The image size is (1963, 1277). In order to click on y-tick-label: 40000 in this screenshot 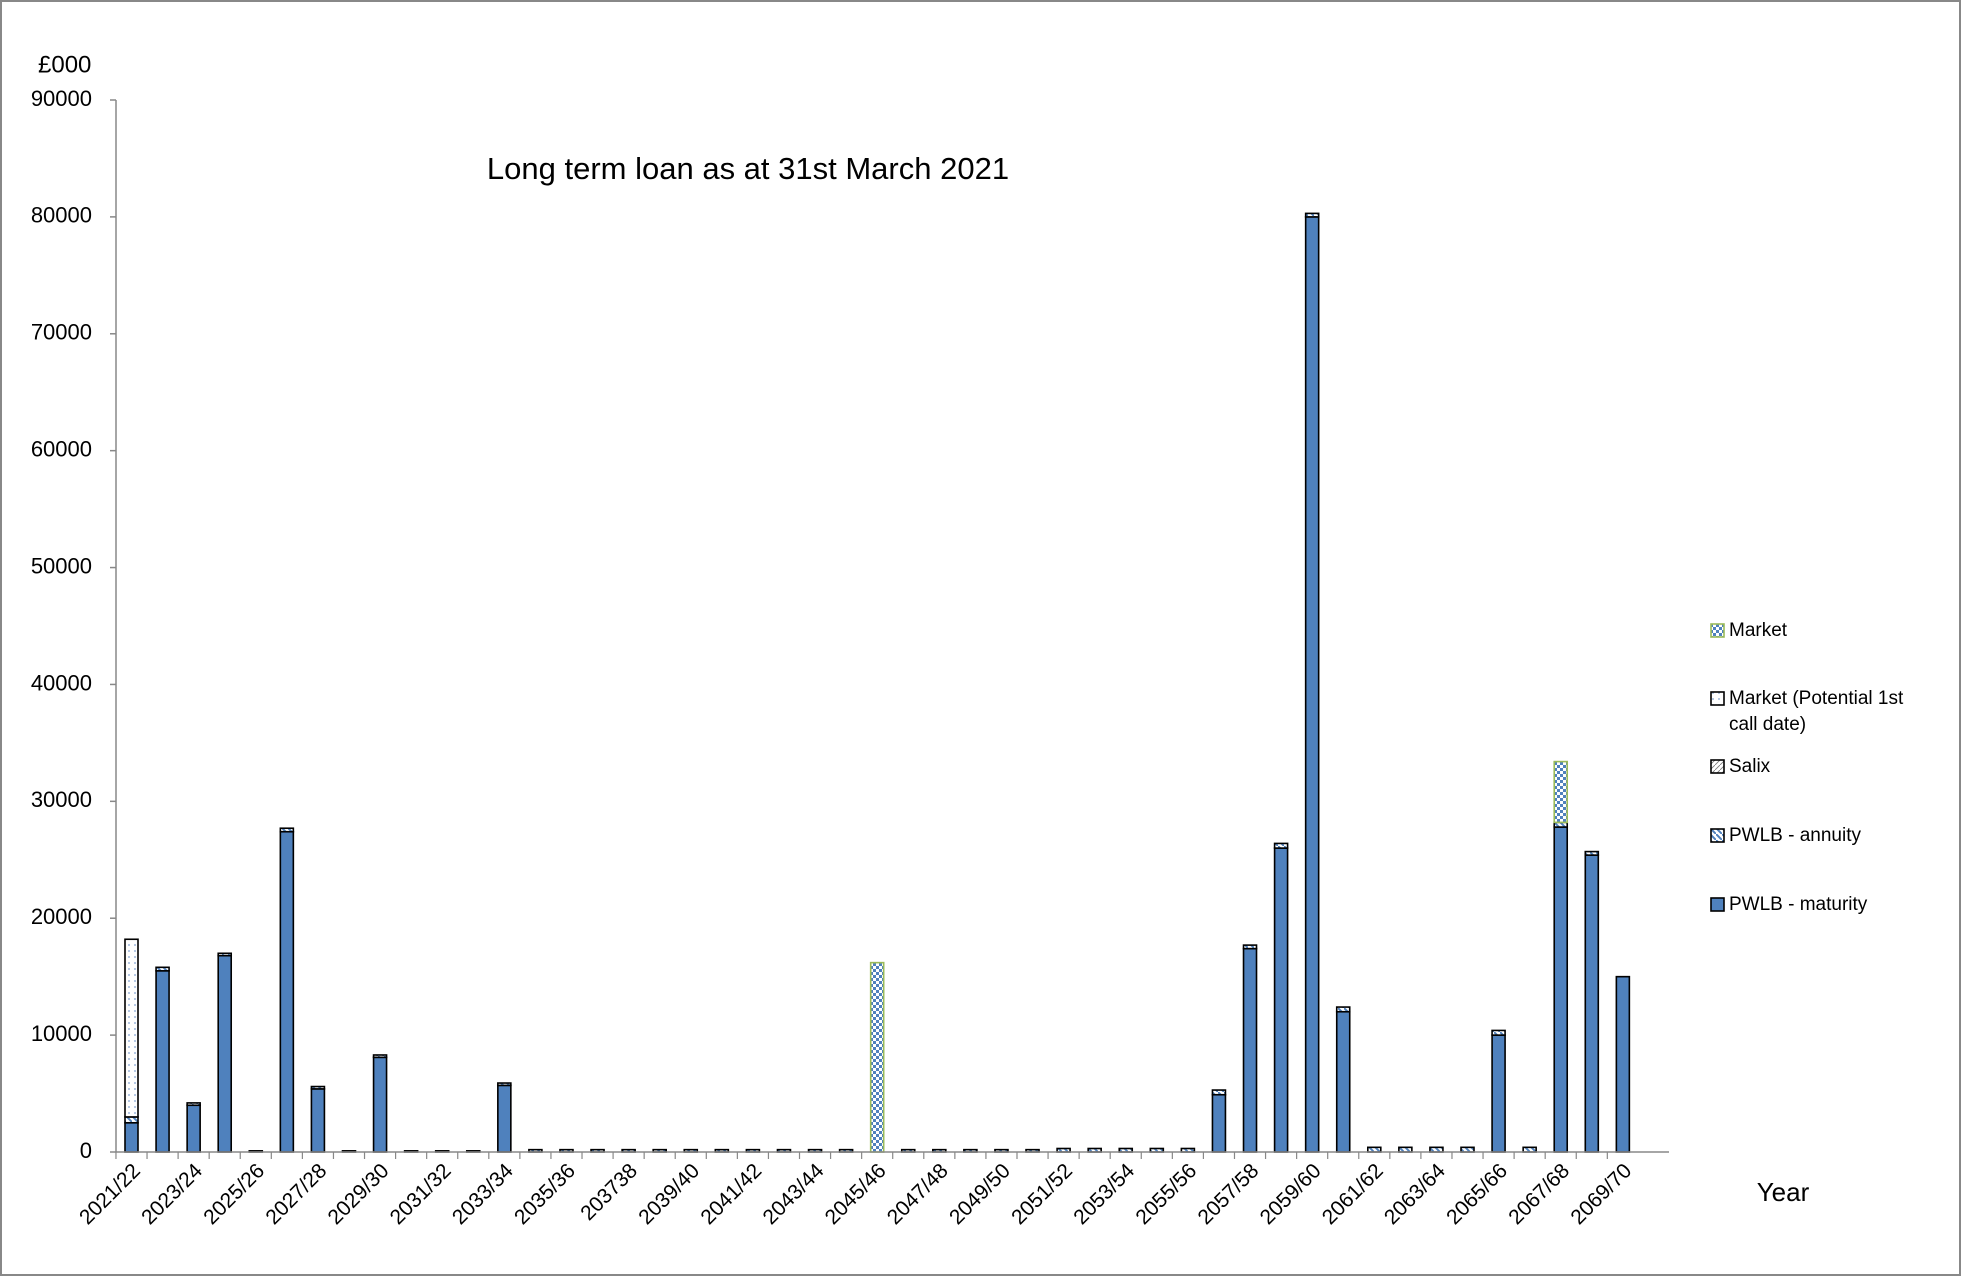, I will do `click(61, 682)`.